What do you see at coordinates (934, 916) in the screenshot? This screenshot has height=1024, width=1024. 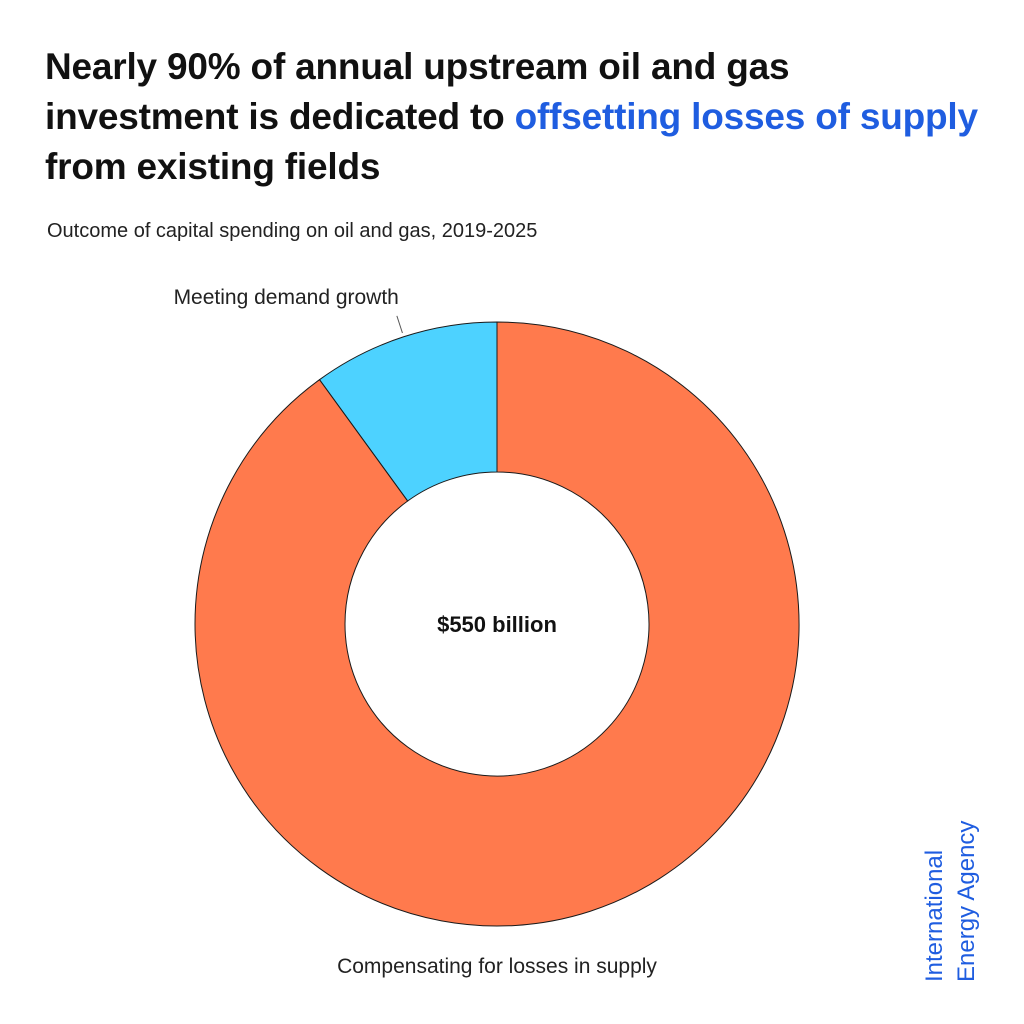 I see `logo-line-1: International` at bounding box center [934, 916].